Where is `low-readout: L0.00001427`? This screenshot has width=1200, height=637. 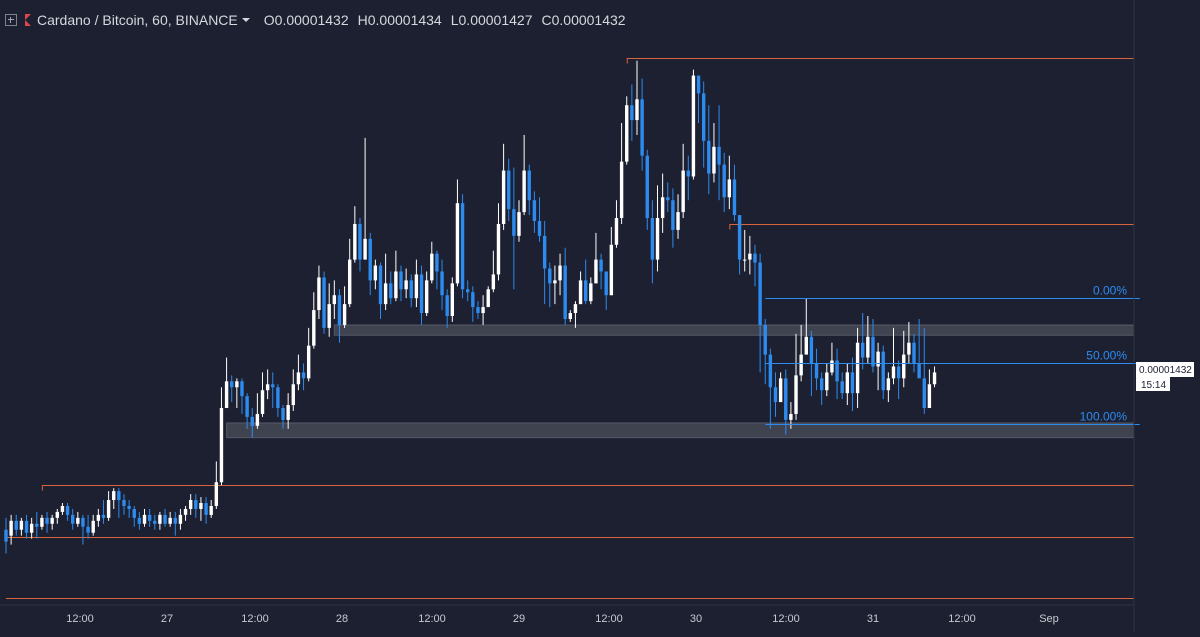 low-readout: L0.00001427 is located at coordinates (491, 20).